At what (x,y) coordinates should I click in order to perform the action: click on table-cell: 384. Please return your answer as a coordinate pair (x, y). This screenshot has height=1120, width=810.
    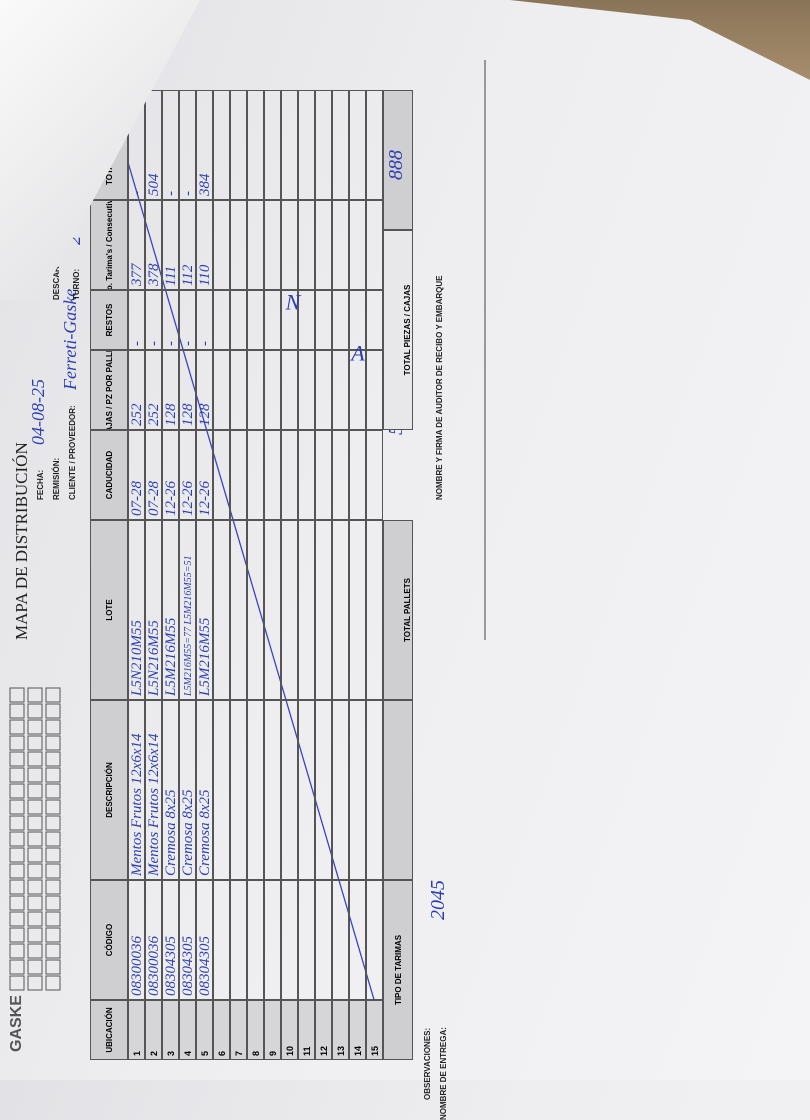
    Looking at the image, I should click on (204, 145).